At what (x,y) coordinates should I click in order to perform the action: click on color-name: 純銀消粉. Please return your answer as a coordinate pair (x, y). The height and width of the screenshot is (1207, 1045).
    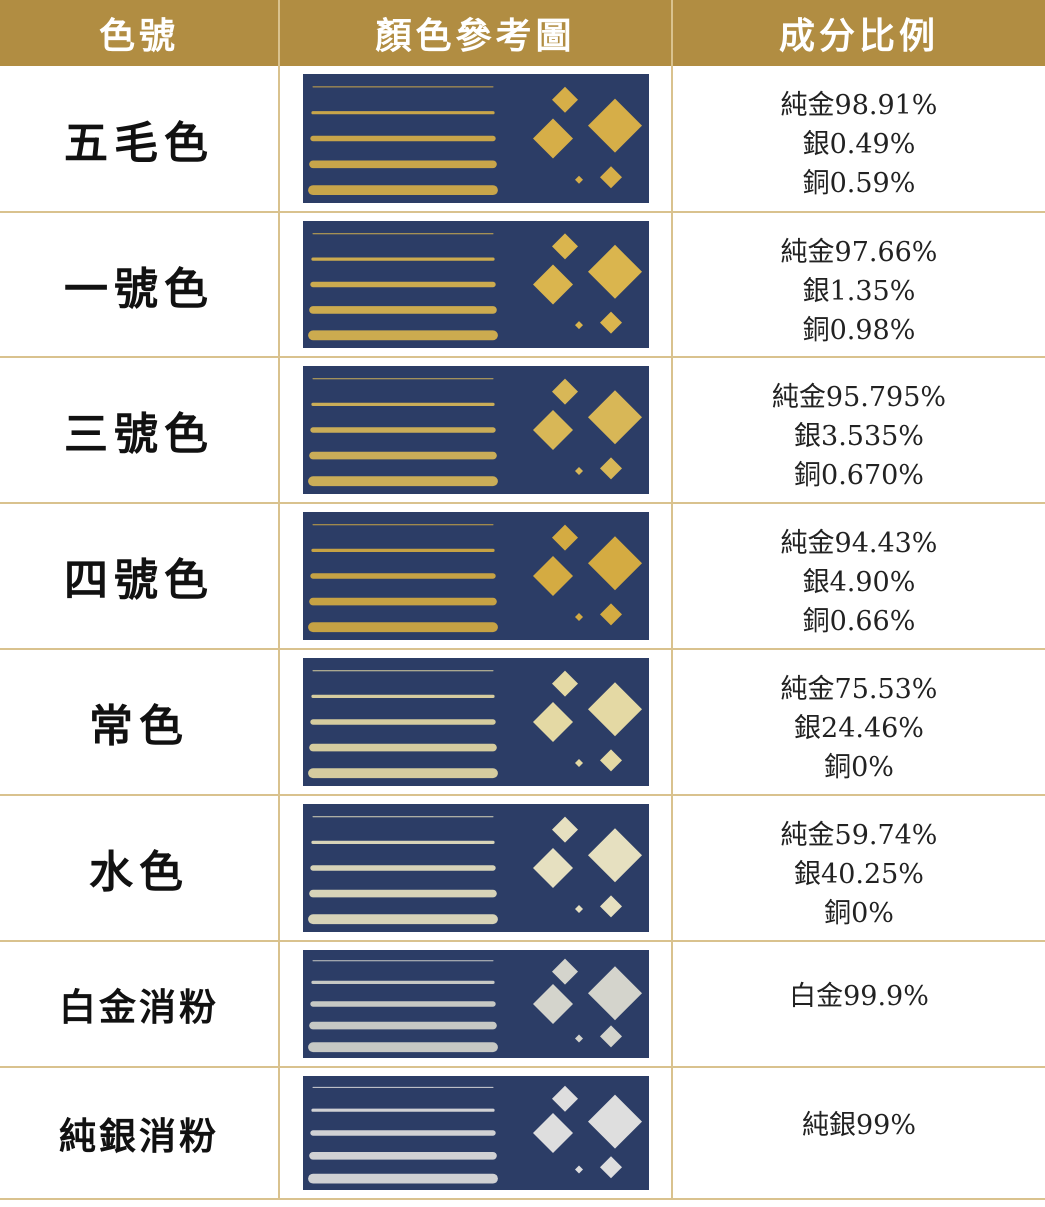
    Looking at the image, I should click on (140, 1133).